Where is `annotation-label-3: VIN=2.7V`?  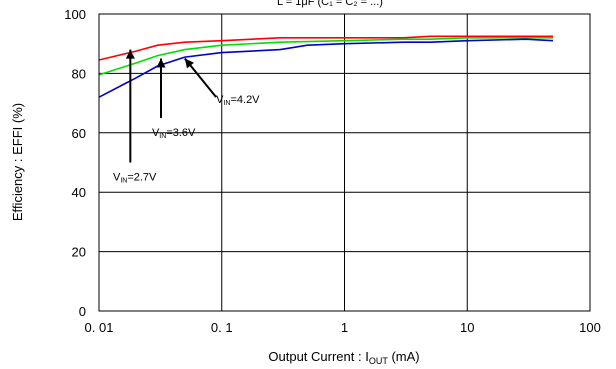 annotation-label-3: VIN=2.7V is located at coordinates (135, 177).